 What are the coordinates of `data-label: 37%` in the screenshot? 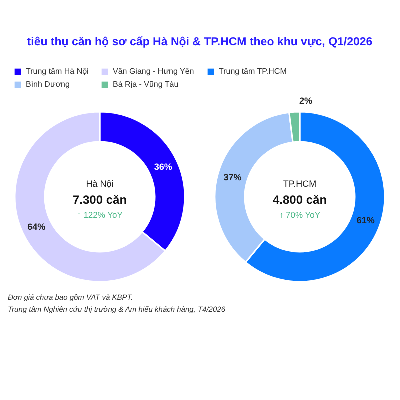 It's located at (233, 177).